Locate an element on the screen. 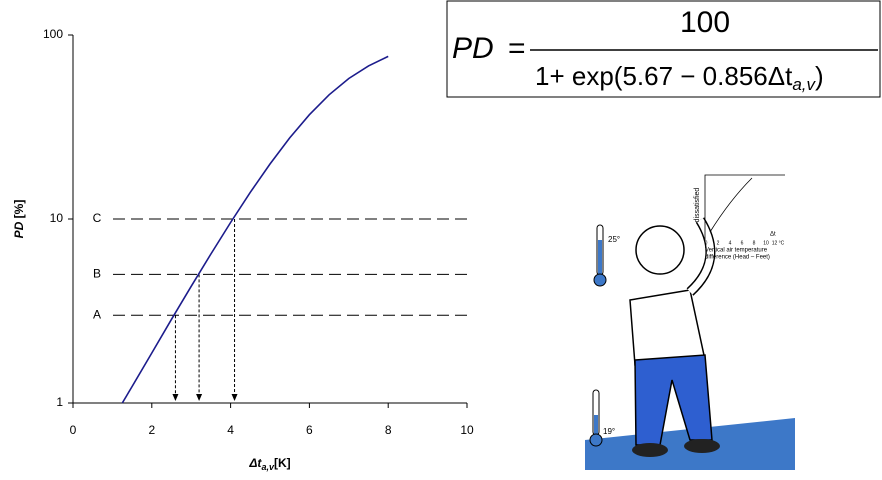 Image resolution: width=882 pixels, height=480 pixels. formula-denominator-sub: a,v is located at coordinates (804, 84).